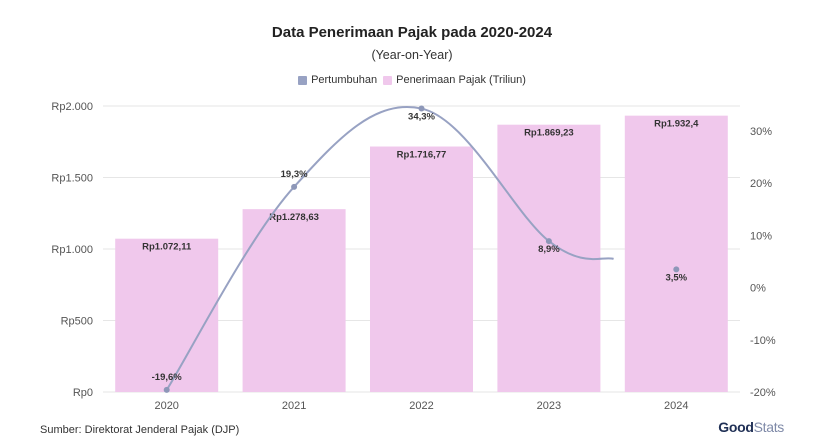 This screenshot has width=824, height=444. I want to click on y-right-tick-label: -20%, so click(763, 393).